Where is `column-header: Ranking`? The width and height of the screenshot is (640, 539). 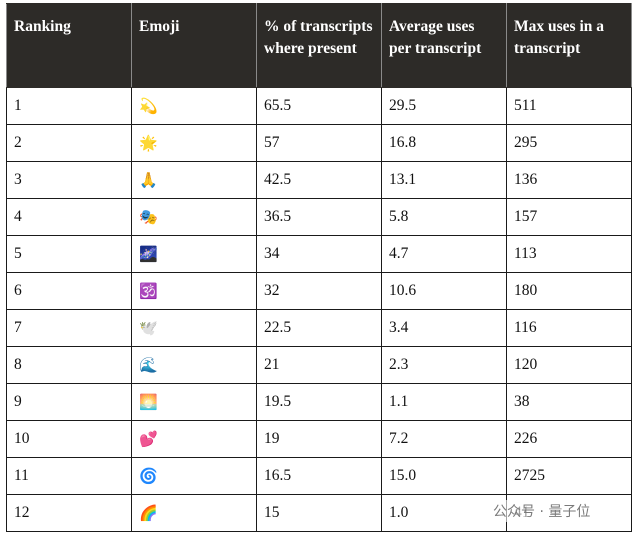
column-header: Ranking is located at coordinates (69, 45).